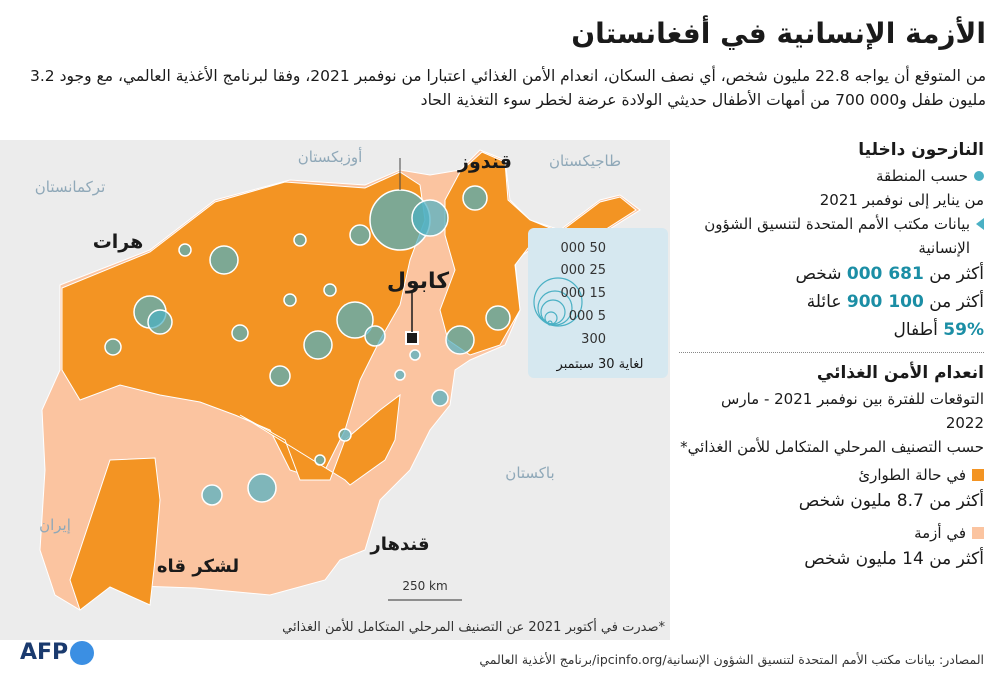 The height and width of the screenshot is (680, 1000). What do you see at coordinates (891, 501) in the screenshot?
I see `emergency-value: أكثر من 8.7 مليون شخص` at bounding box center [891, 501].